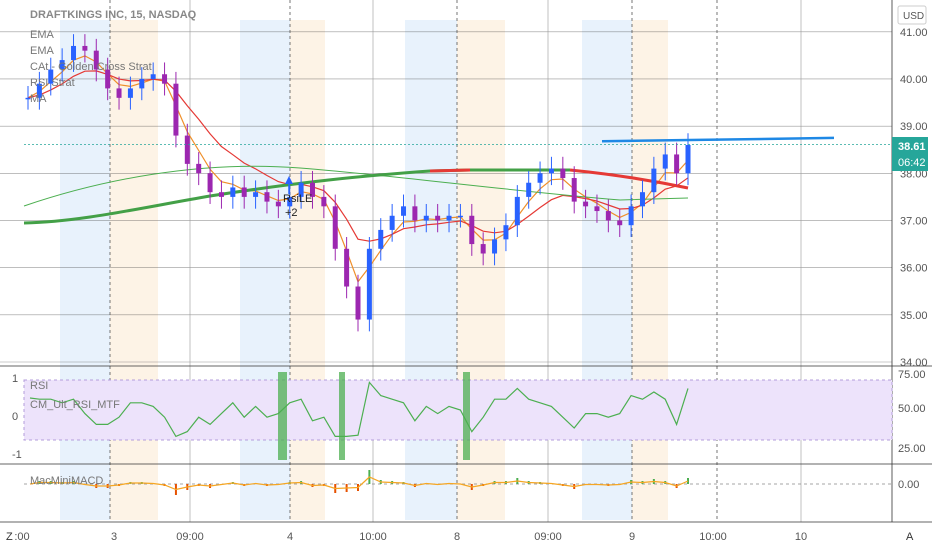  What do you see at coordinates (190, 537) in the screenshot?
I see `time-tick-label: 09:00` at bounding box center [190, 537].